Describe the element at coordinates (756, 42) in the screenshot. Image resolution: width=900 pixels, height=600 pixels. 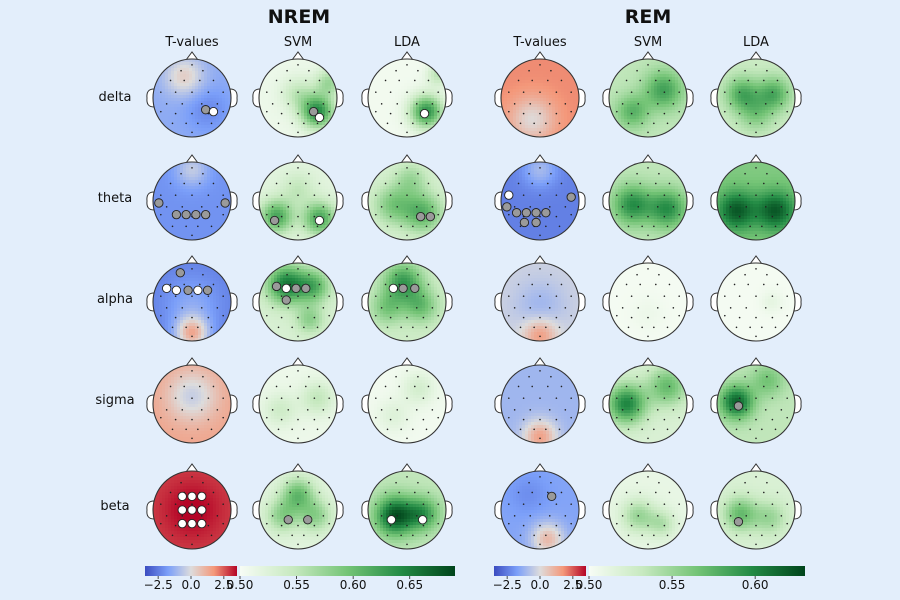
I see `col-title-rem-lda: LDA` at that location.